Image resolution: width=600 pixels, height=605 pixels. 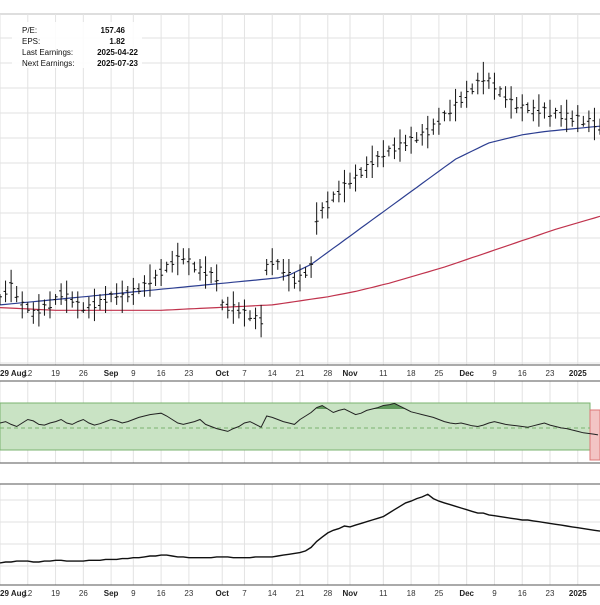 What do you see at coordinates (83, 593) in the screenshot?
I see `x-tick-label: 26` at bounding box center [83, 593].